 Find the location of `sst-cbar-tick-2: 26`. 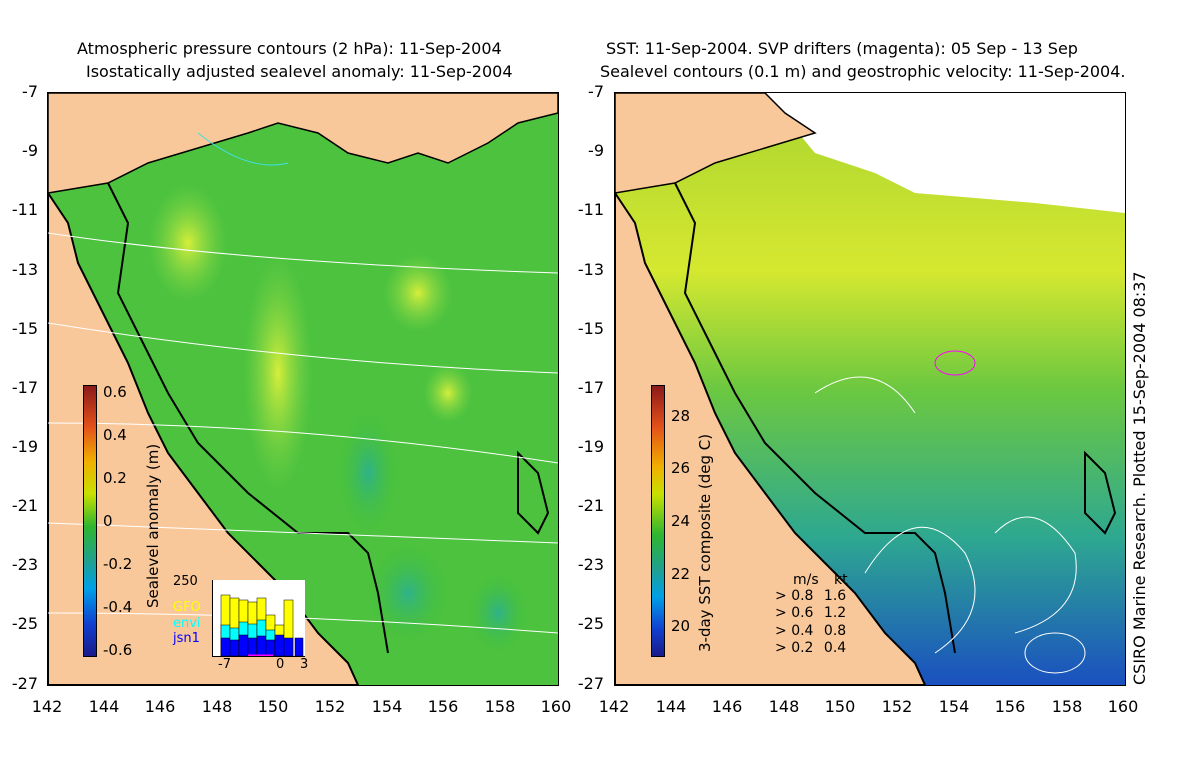

sst-cbar-tick-2: 26 is located at coordinates (681, 468).